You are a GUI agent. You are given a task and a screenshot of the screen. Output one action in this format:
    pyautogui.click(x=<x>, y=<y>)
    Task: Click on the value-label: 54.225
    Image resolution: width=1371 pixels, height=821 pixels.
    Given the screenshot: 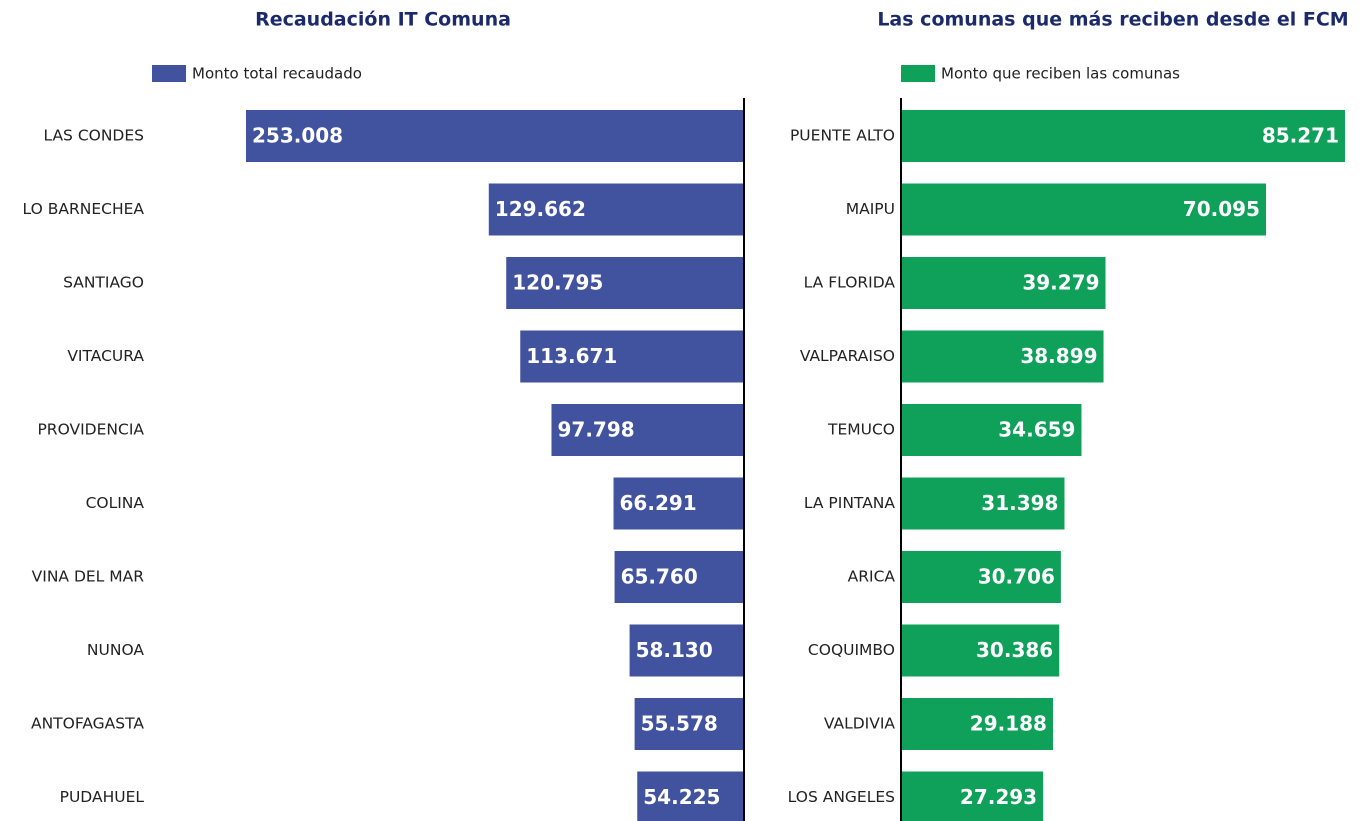 What is the action you would take?
    pyautogui.click(x=681, y=797)
    